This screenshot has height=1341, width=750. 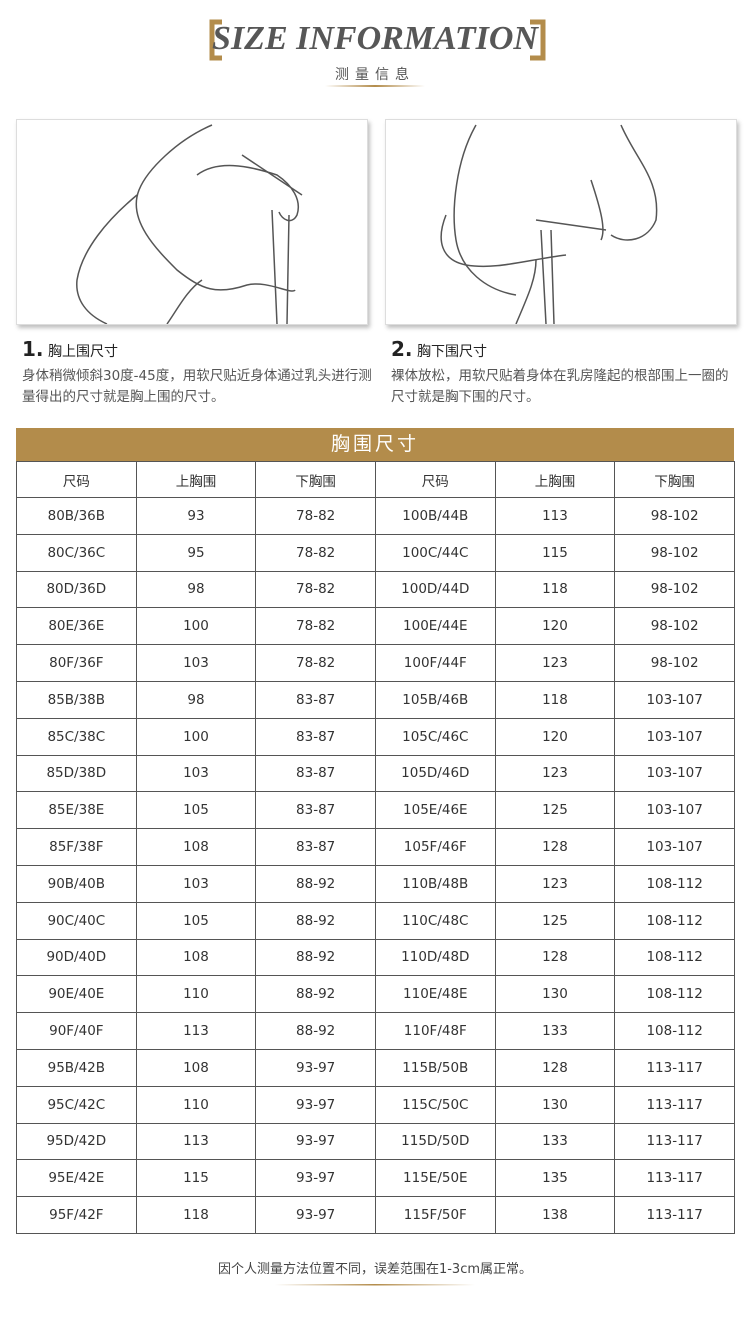 I want to click on table-row-cell: 85C/38C, so click(x=76, y=736).